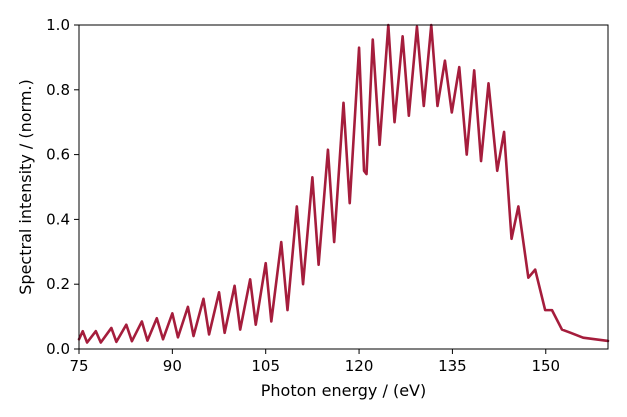 This screenshot has height=417, width=627. I want to click on y-tick-label: 0.2, so click(58, 284).